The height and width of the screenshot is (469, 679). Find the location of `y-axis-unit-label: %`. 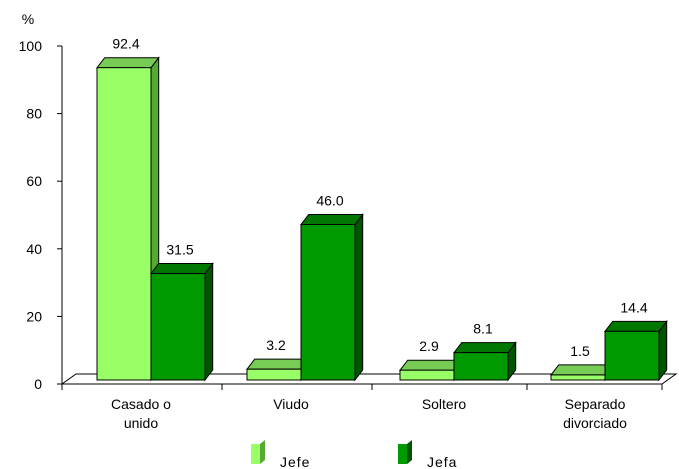

y-axis-unit-label: % is located at coordinates (28, 19).